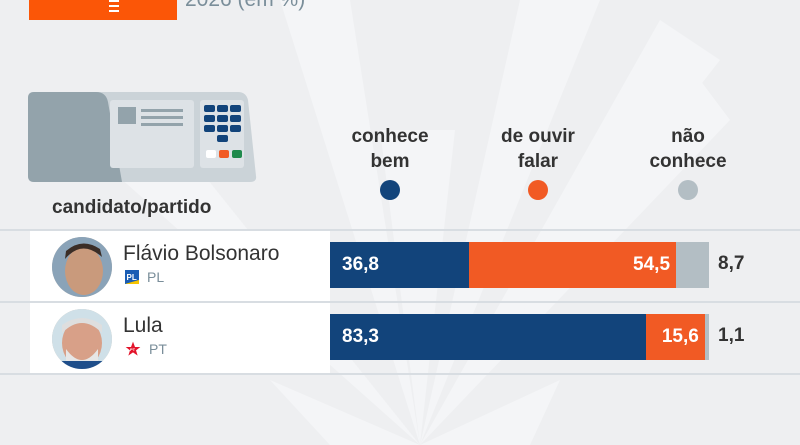 The width and height of the screenshot is (800, 445). I want to click on candidate-card: Lula PT PT, so click(180, 338).